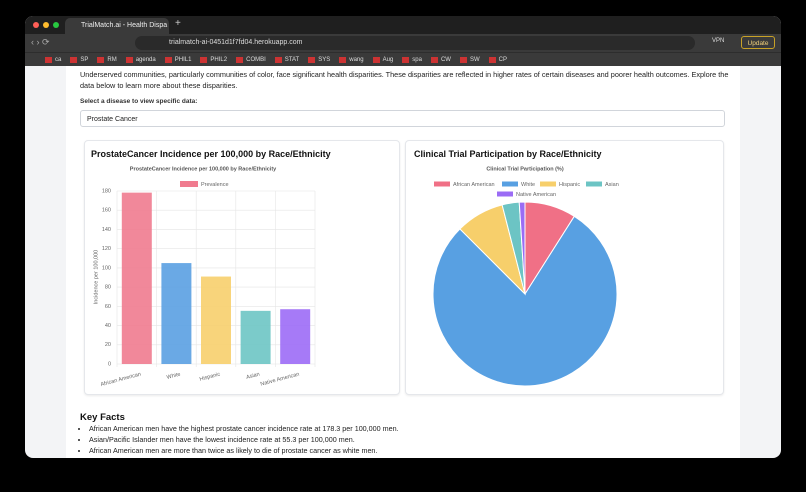 This screenshot has height=492, width=806. I want to click on bookmark: SW, so click(469, 59).